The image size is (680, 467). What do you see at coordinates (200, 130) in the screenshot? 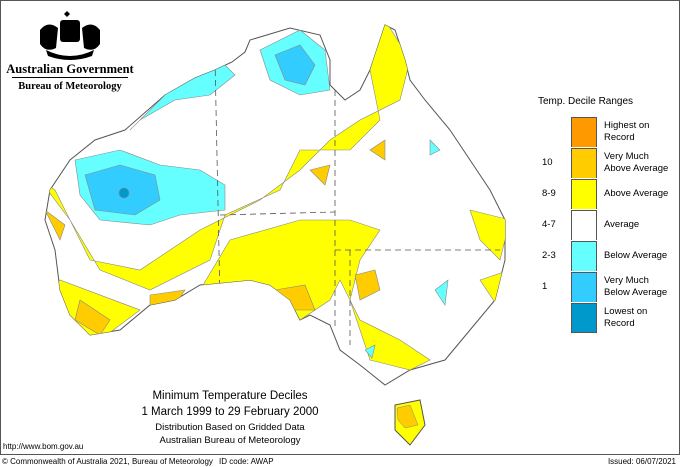
I see `region-very-much-below` at bounding box center [200, 130].